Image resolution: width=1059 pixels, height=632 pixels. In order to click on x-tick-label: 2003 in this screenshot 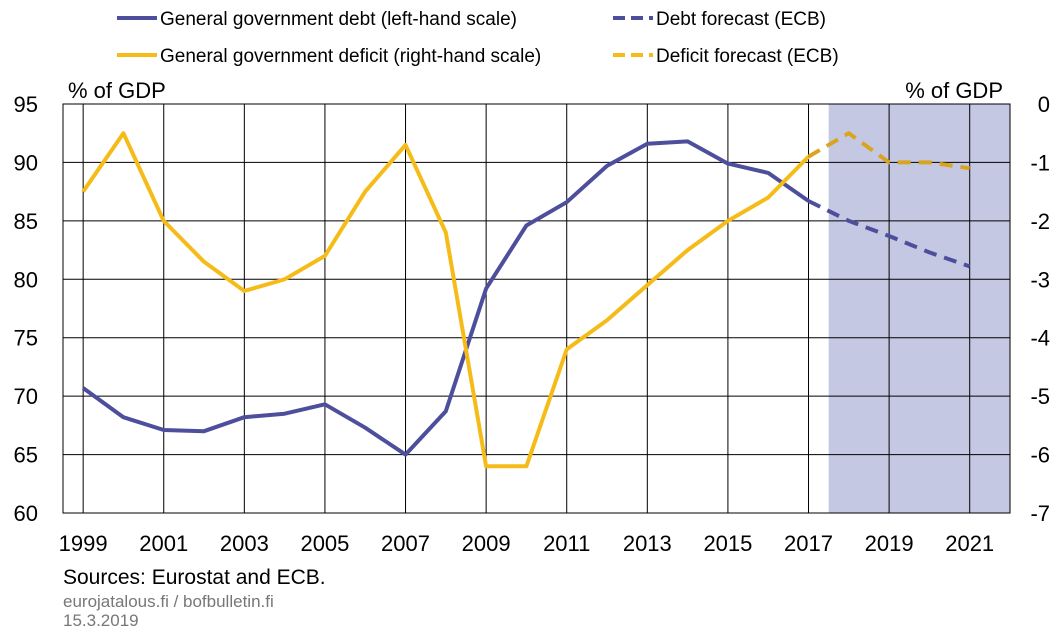, I will do `click(244, 543)`.